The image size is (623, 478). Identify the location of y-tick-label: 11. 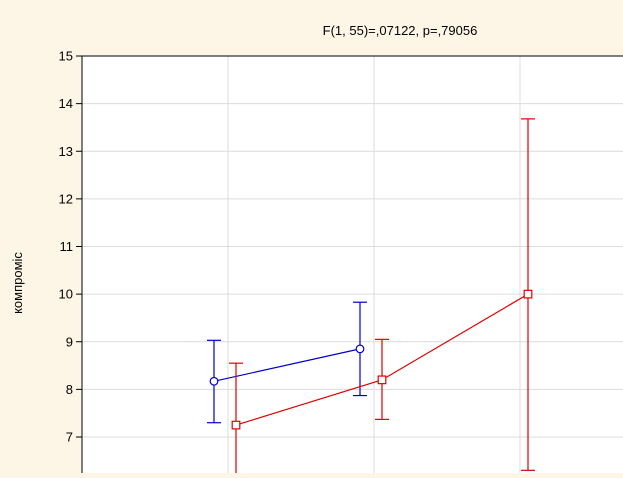
(67, 246).